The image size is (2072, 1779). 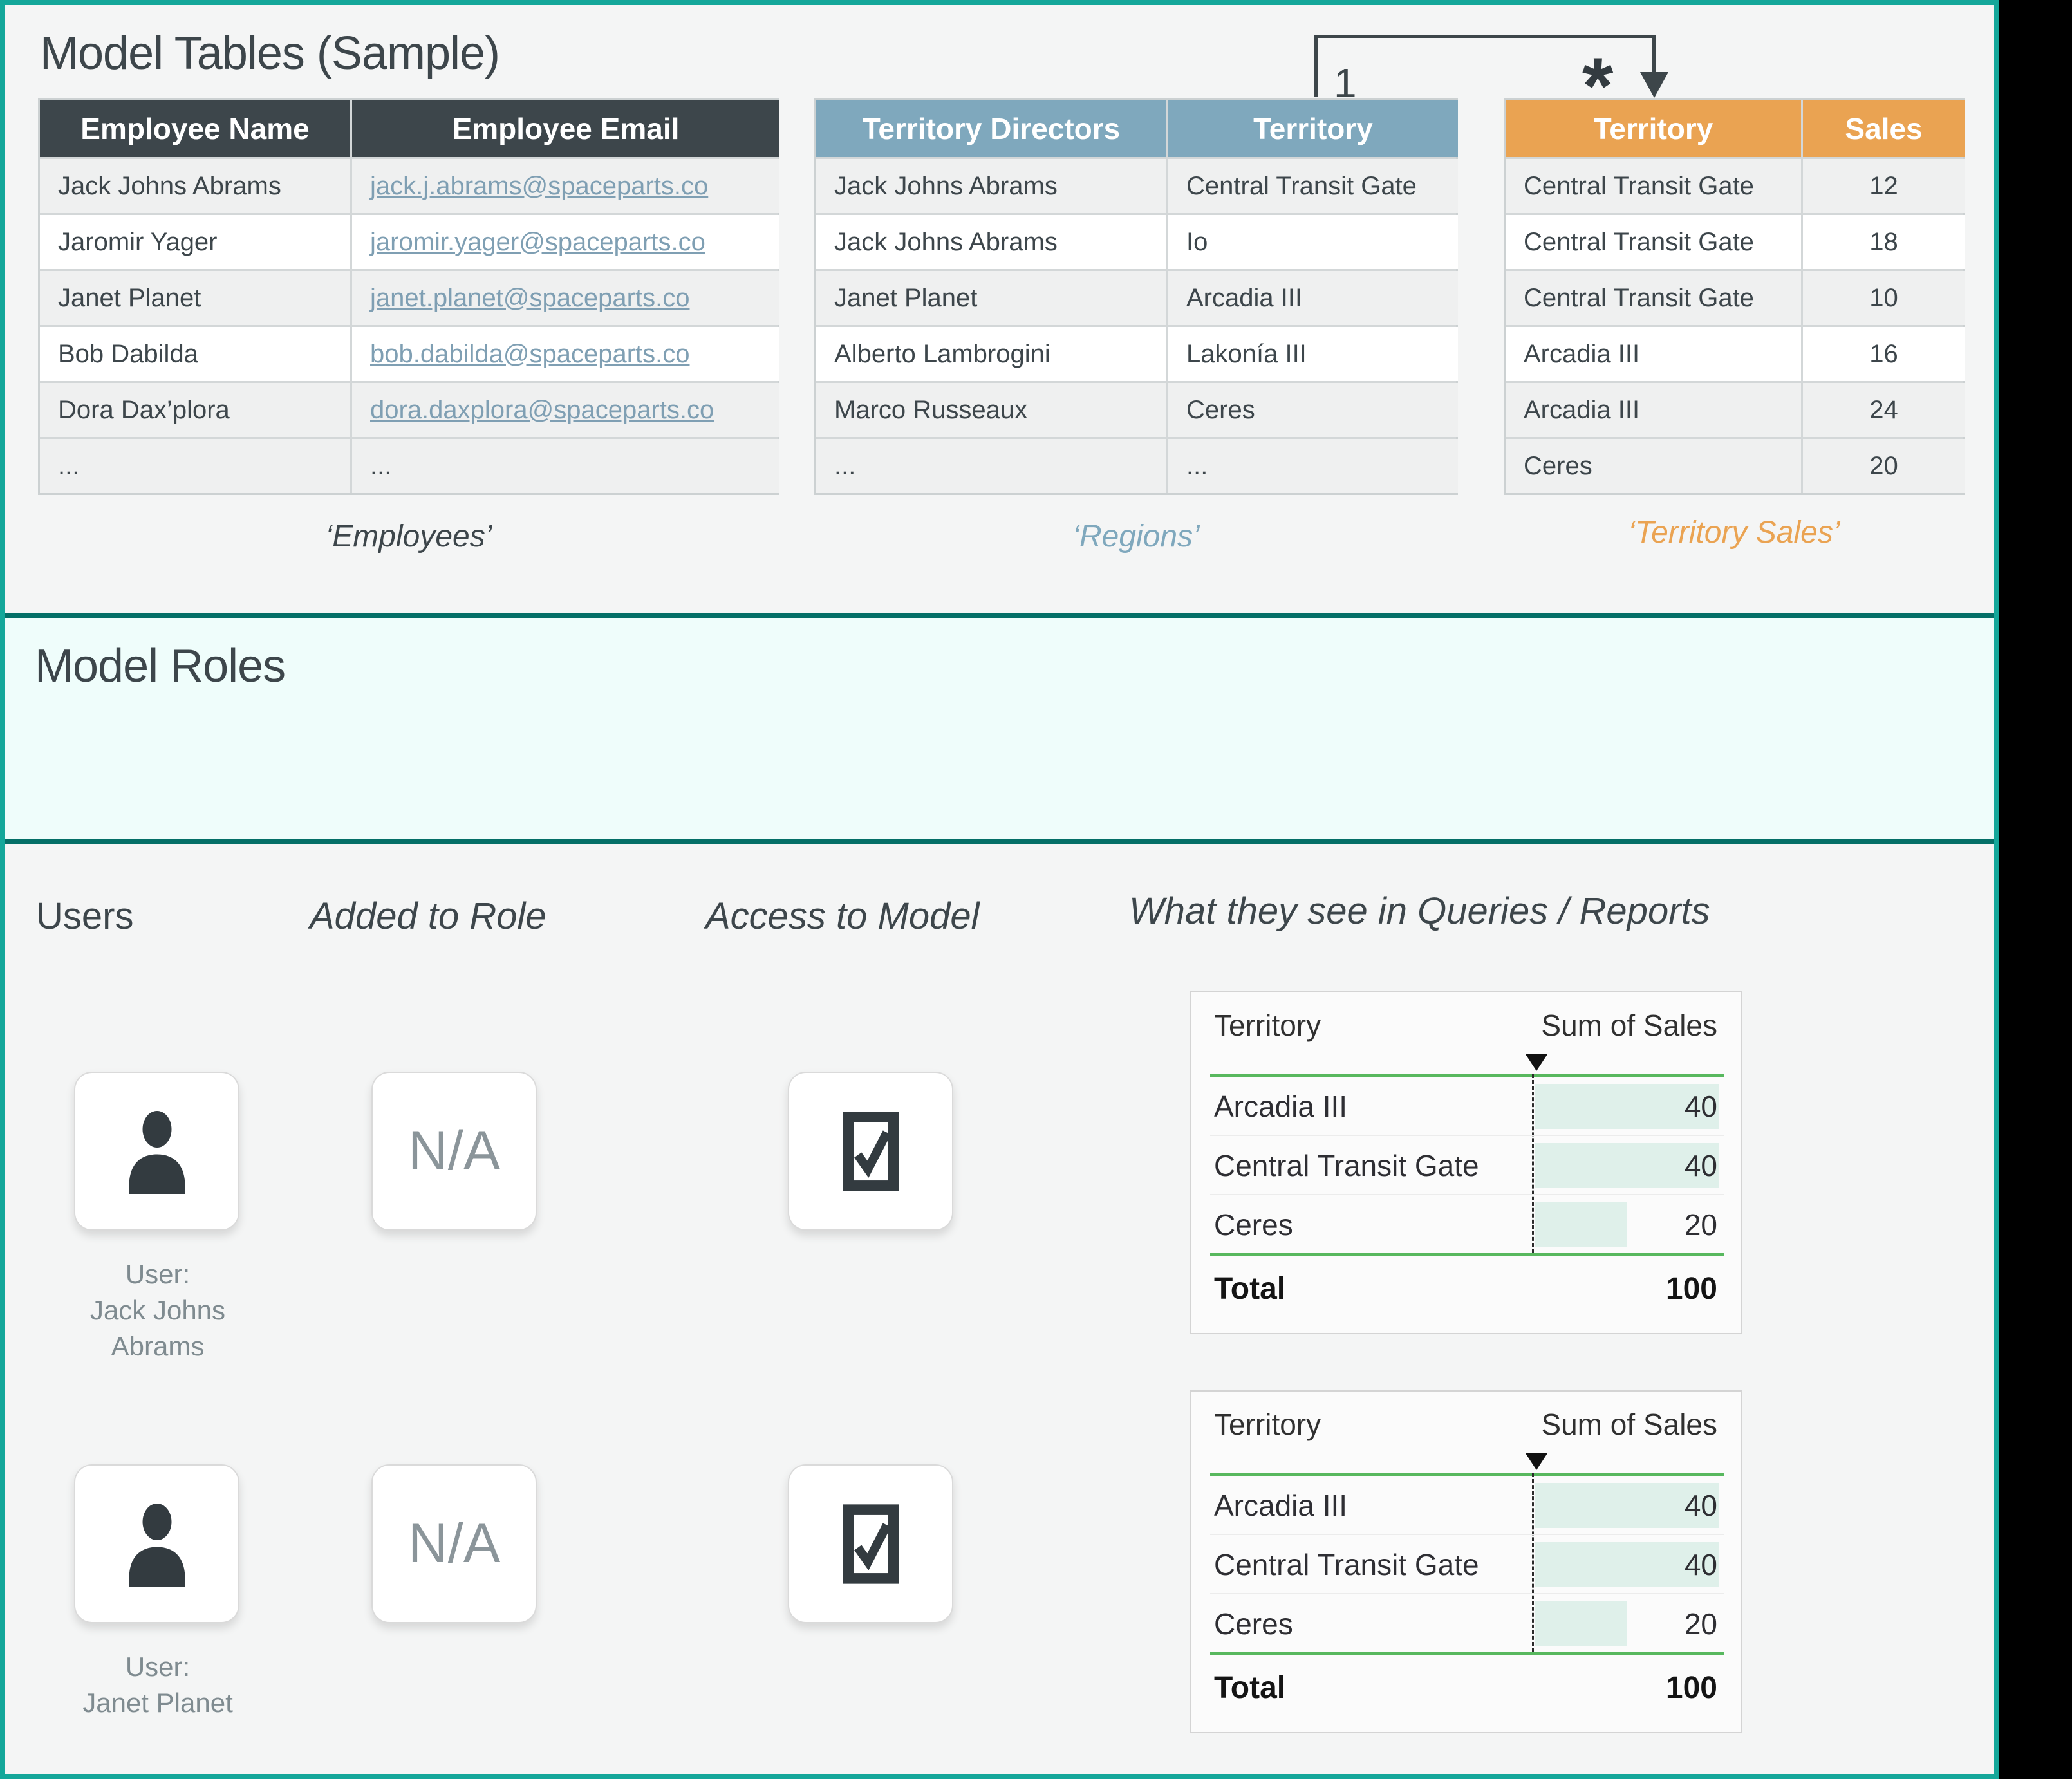 I want to click on employees-caption: ‘Employees’, so click(x=408, y=536).